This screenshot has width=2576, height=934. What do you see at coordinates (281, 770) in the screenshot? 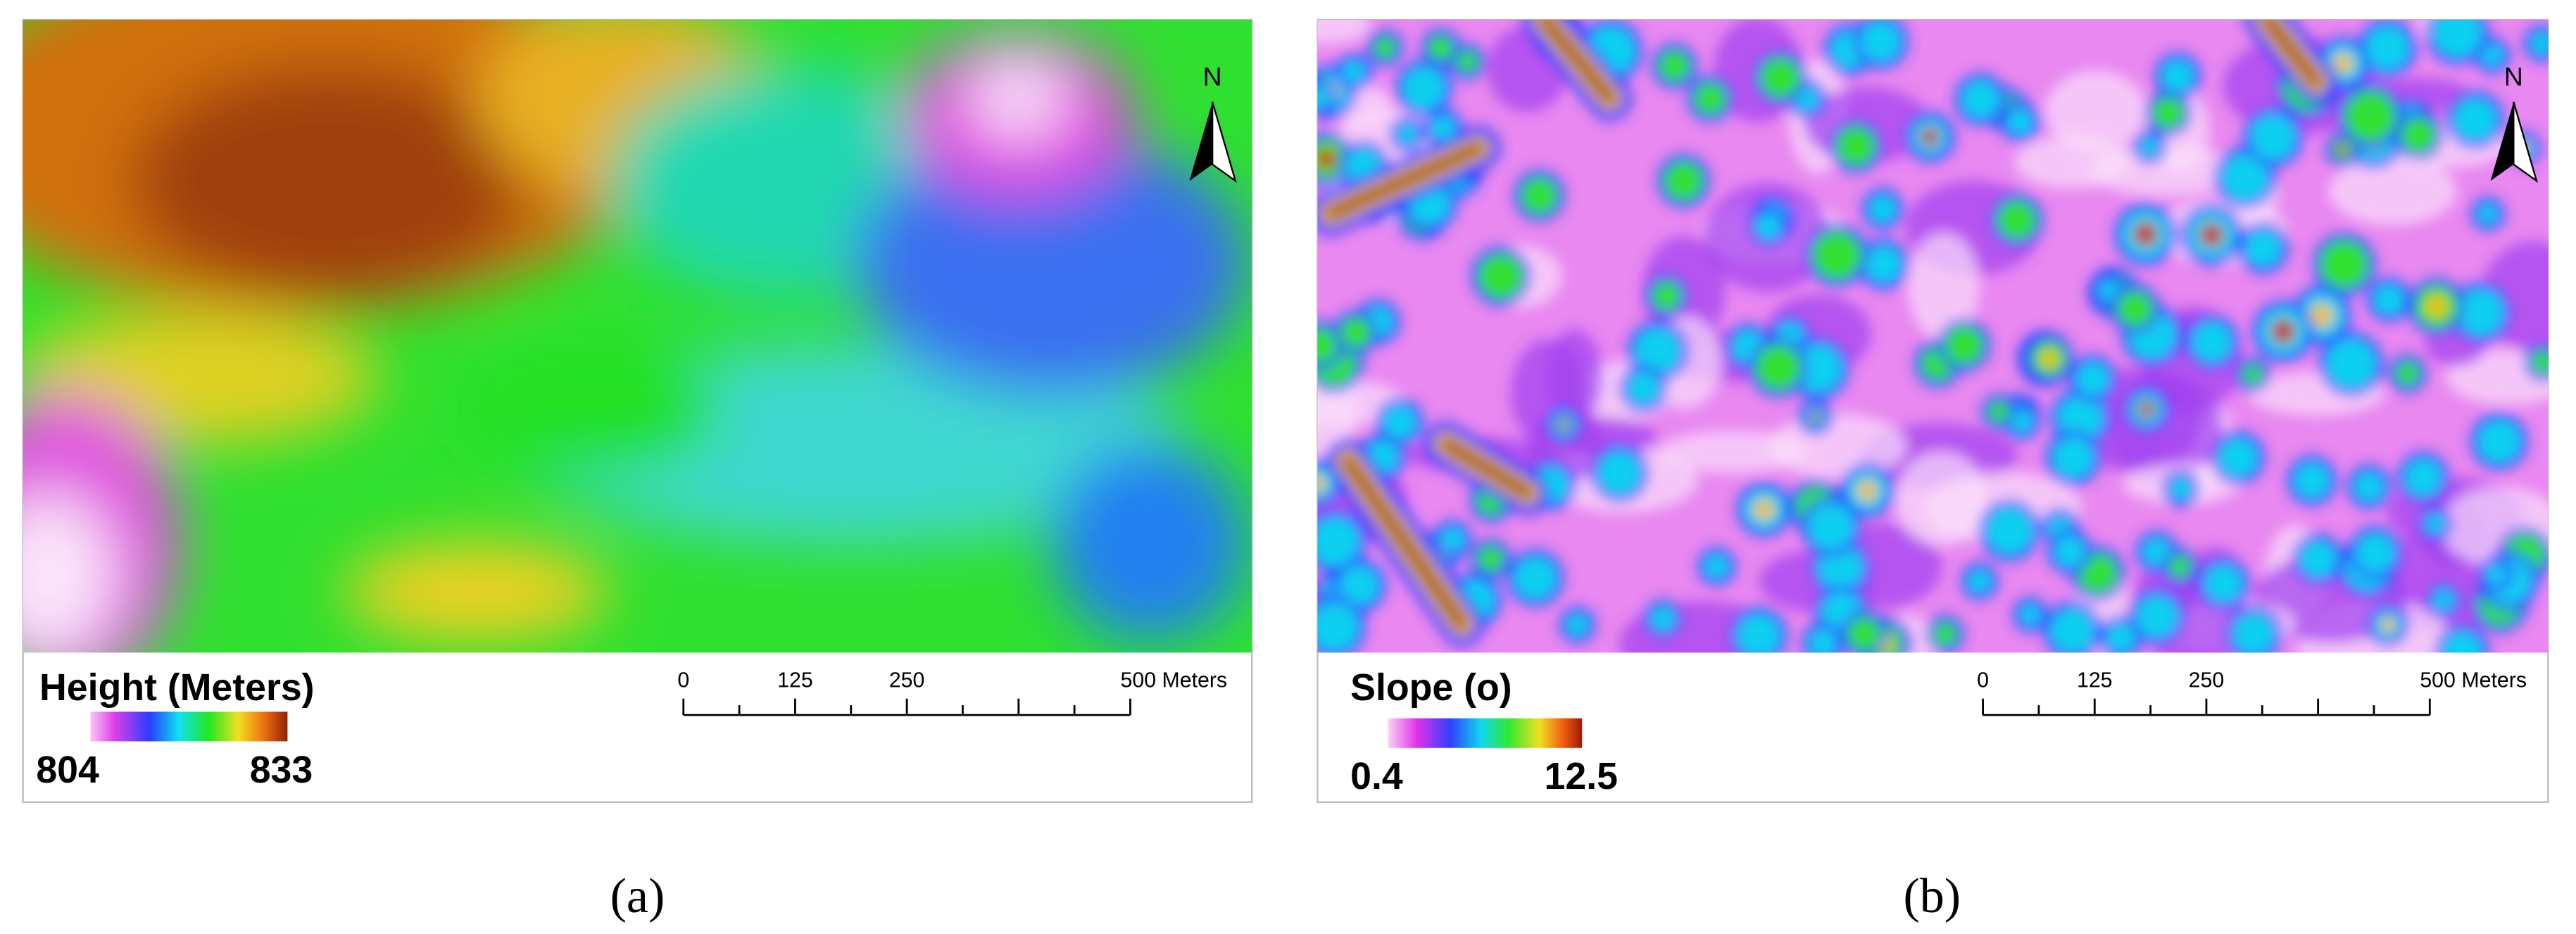
I see `legend-max: 833` at bounding box center [281, 770].